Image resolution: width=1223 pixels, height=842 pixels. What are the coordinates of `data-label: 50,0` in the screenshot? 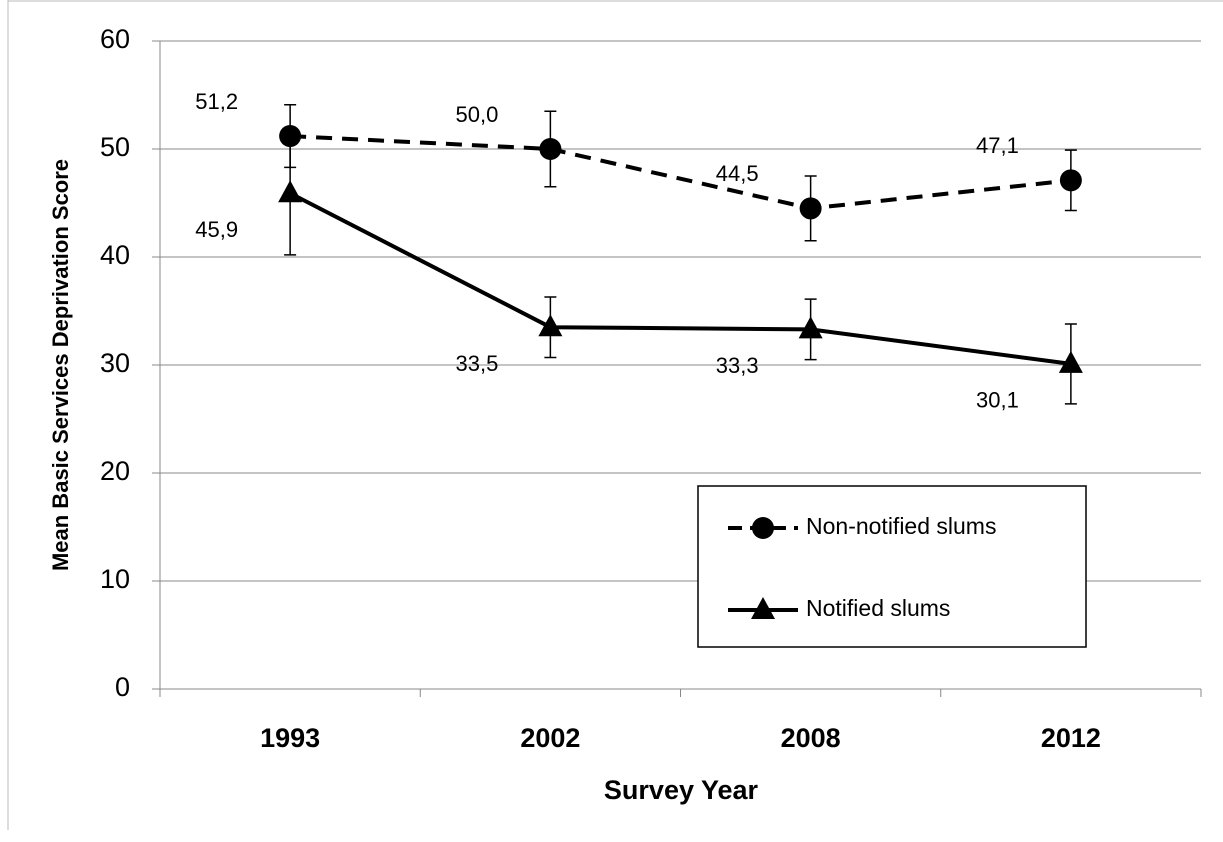 It's located at (477, 114).